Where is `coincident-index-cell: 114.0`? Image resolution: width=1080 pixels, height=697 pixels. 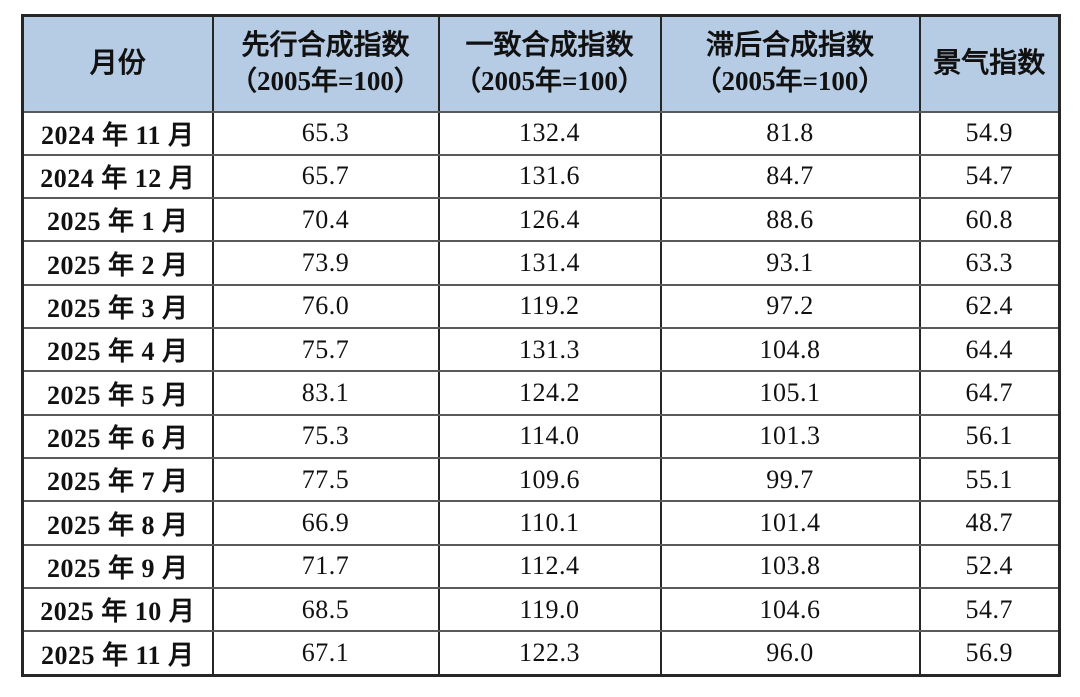 coincident-index-cell: 114.0 is located at coordinates (549, 436).